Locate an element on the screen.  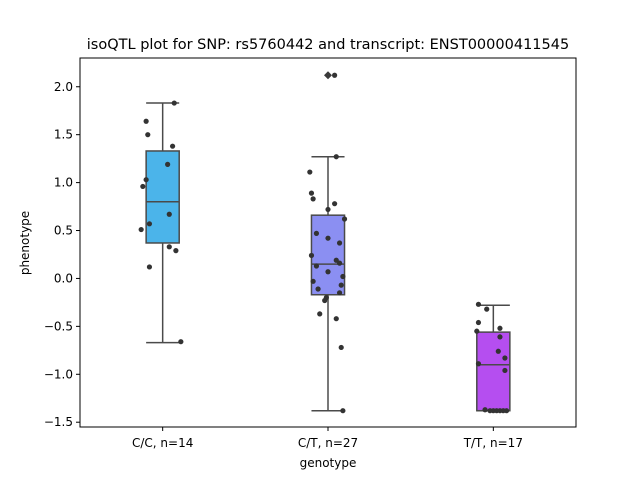
y-axis: −1.5 −1.0 −0.5 0.0 0.5 1.0 1.5 2.0 is located at coordinates (62, 254).